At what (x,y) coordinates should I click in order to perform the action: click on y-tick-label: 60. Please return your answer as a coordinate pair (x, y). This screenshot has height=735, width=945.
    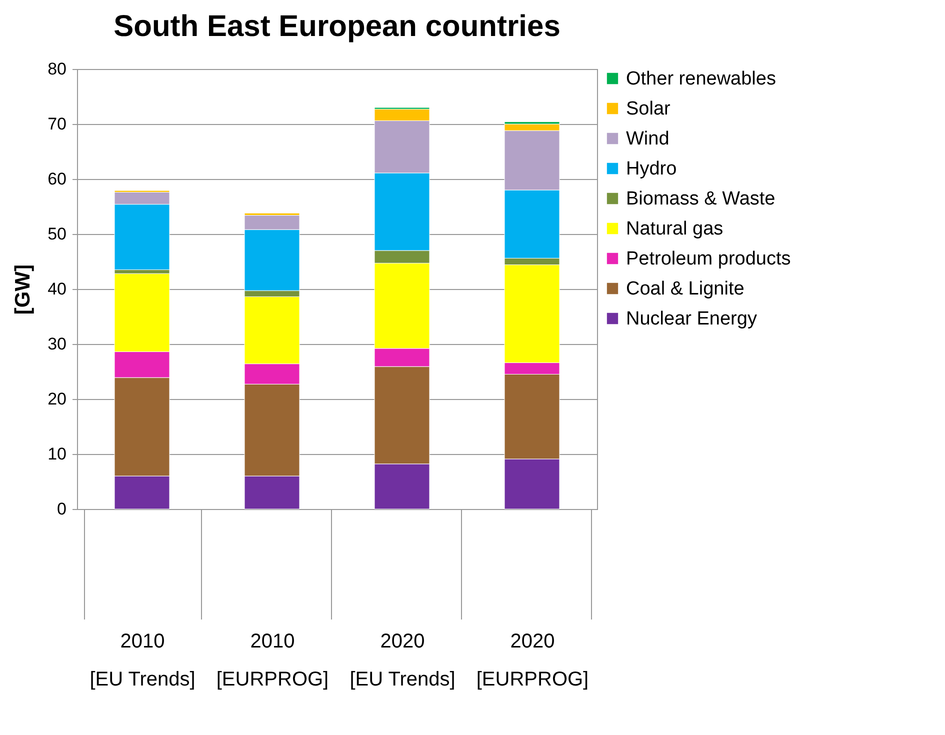
    Looking at the image, I should click on (57, 179).